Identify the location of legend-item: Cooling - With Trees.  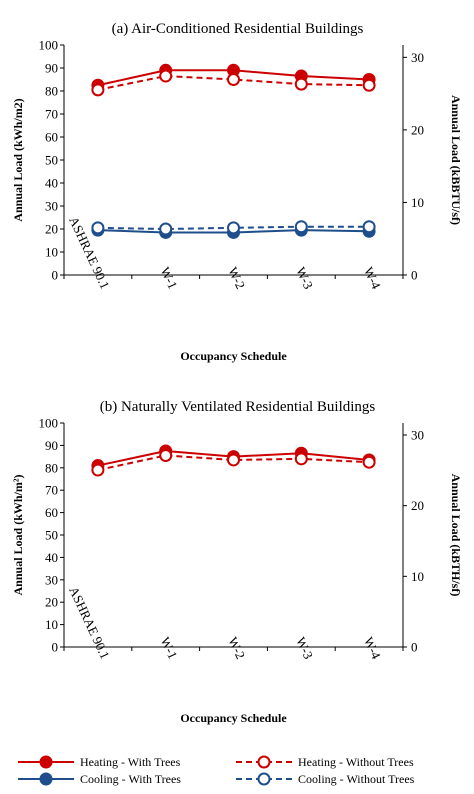
(99, 779).